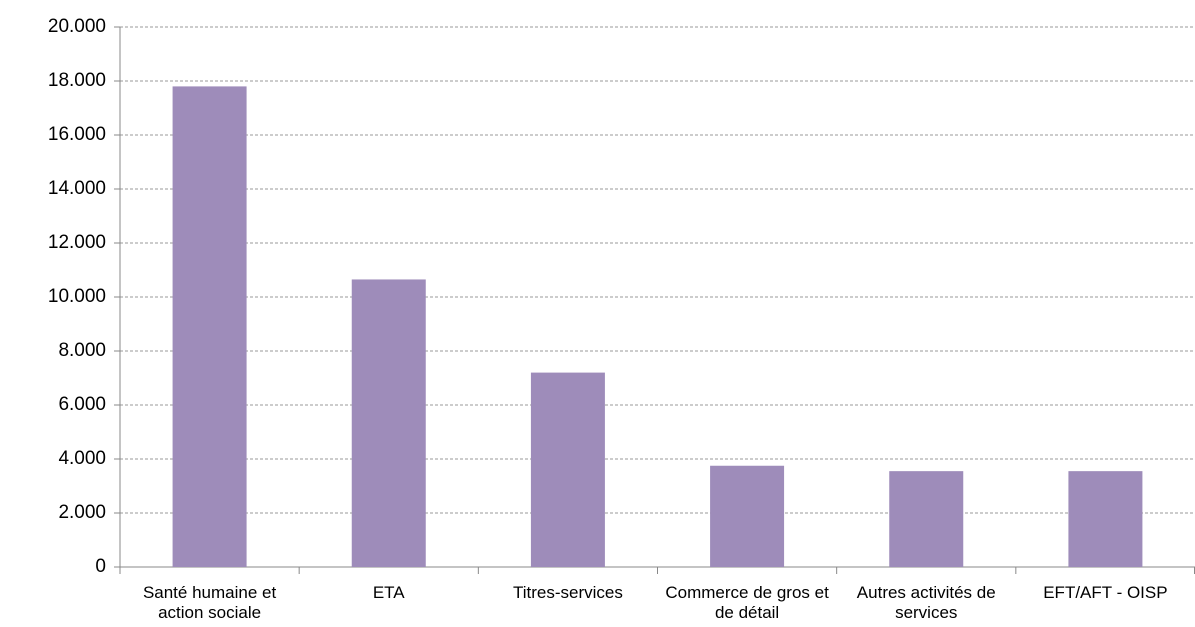 Image resolution: width=1195 pixels, height=627 pixels. What do you see at coordinates (77, 26) in the screenshot?
I see `y-tick-label: 20.000` at bounding box center [77, 26].